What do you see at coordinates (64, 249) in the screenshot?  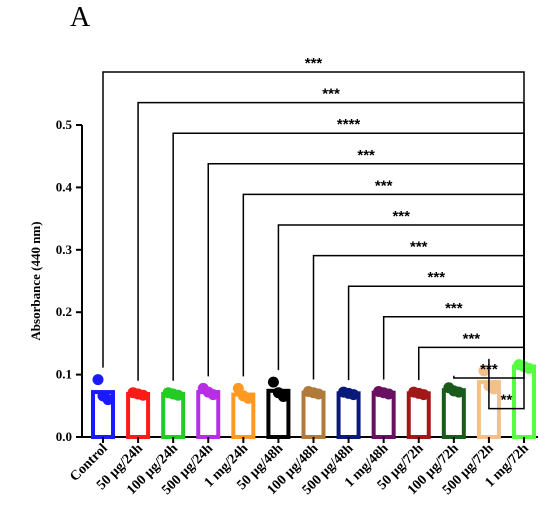 I see `y-tick-label: 0.3` at bounding box center [64, 249].